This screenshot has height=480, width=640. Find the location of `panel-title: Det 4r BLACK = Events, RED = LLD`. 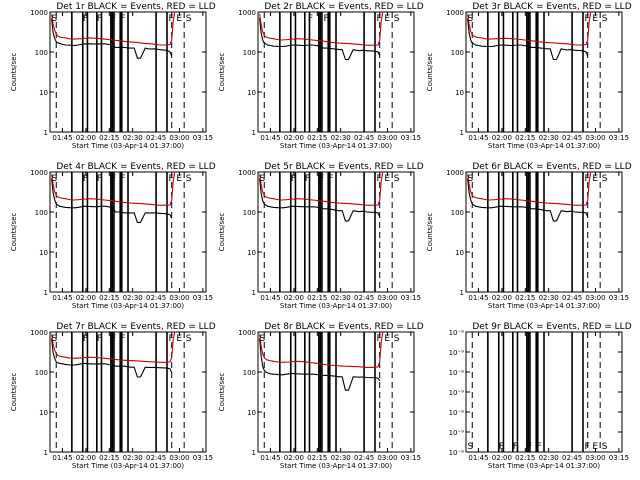

panel-title: Det 4r BLACK = Events, RED = LLD is located at coordinates (135, 167).